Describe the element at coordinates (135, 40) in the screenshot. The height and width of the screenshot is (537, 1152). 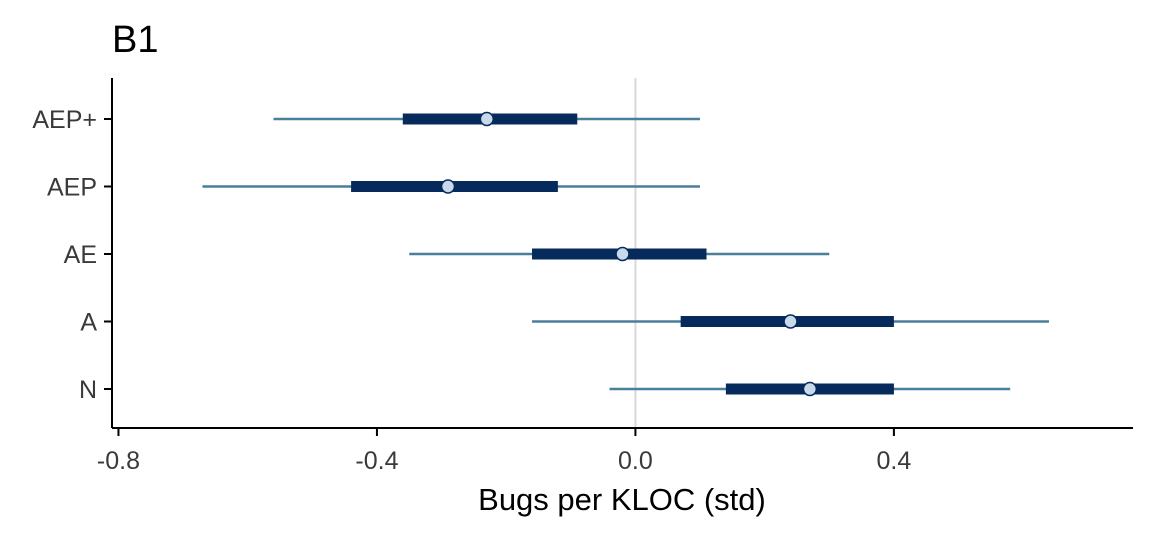
I see `chart-title: B1` at that location.